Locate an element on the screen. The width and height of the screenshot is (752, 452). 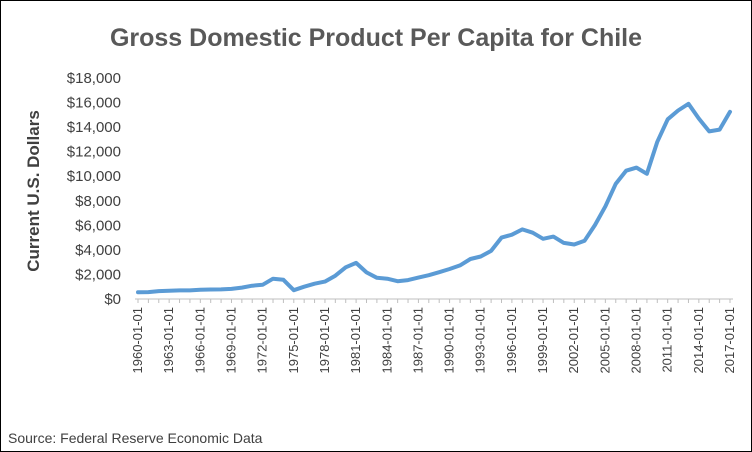
x-tick-label: 1972-01-01 is located at coordinates (262, 340).